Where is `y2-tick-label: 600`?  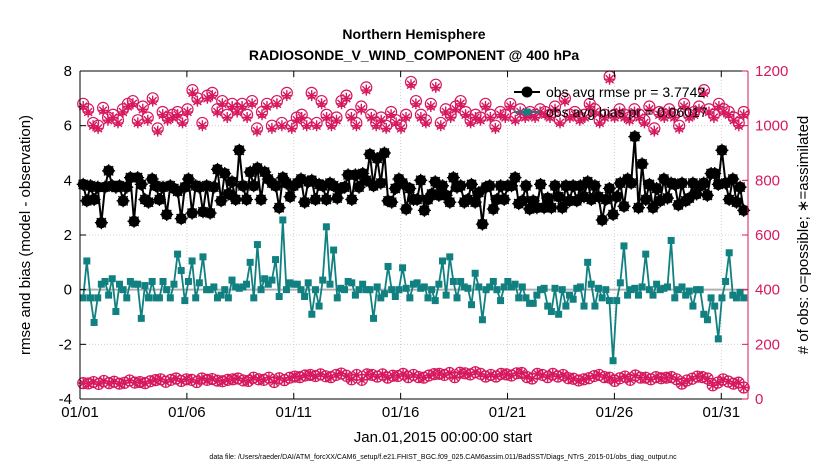
y2-tick-label: 600 is located at coordinates (767, 235).